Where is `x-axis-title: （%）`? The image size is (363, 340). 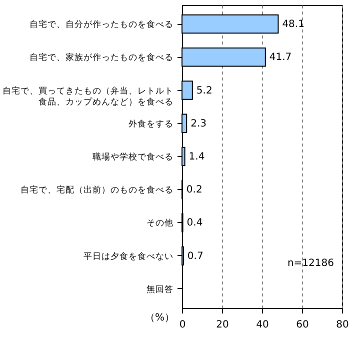
x-axis-title: （%） is located at coordinates (159, 318).